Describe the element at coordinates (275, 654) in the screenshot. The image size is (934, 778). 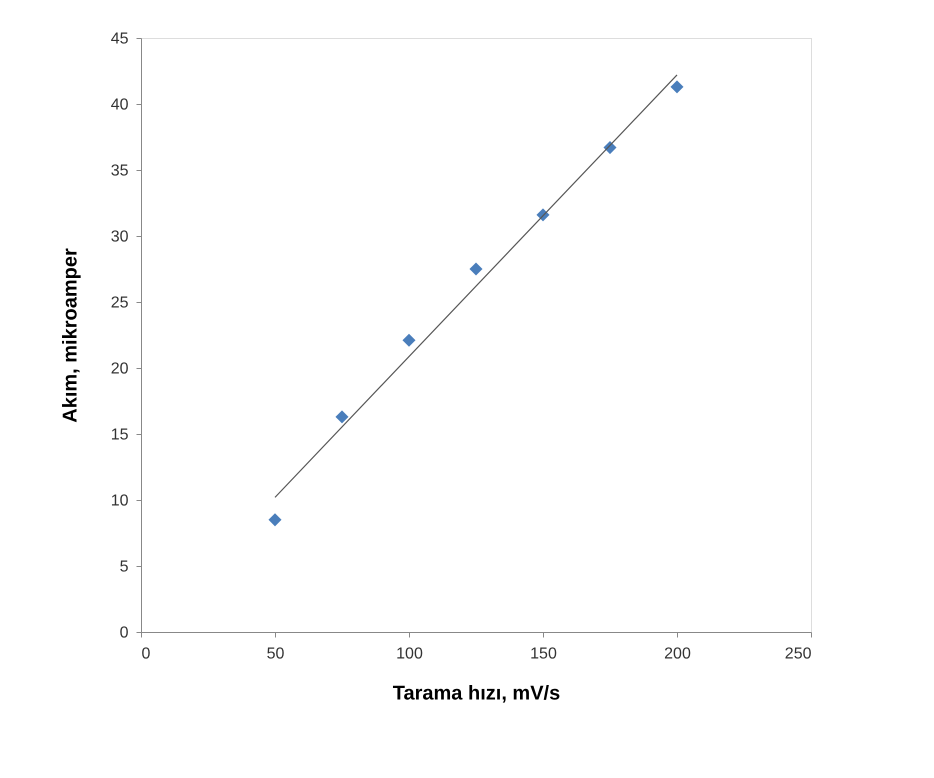
I see `x-tick-label: 50` at that location.